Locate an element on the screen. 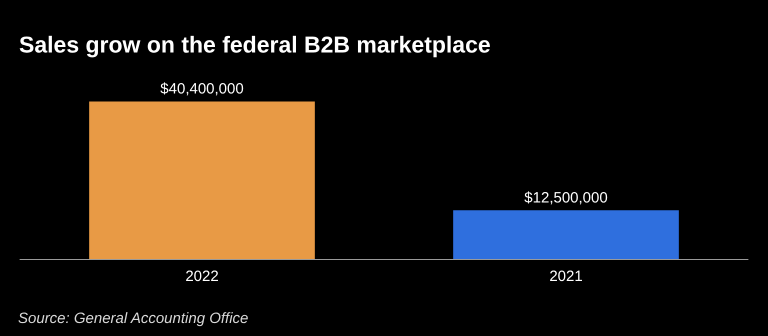 The width and height of the screenshot is (768, 336). x-tick-label: 2021 is located at coordinates (566, 276).